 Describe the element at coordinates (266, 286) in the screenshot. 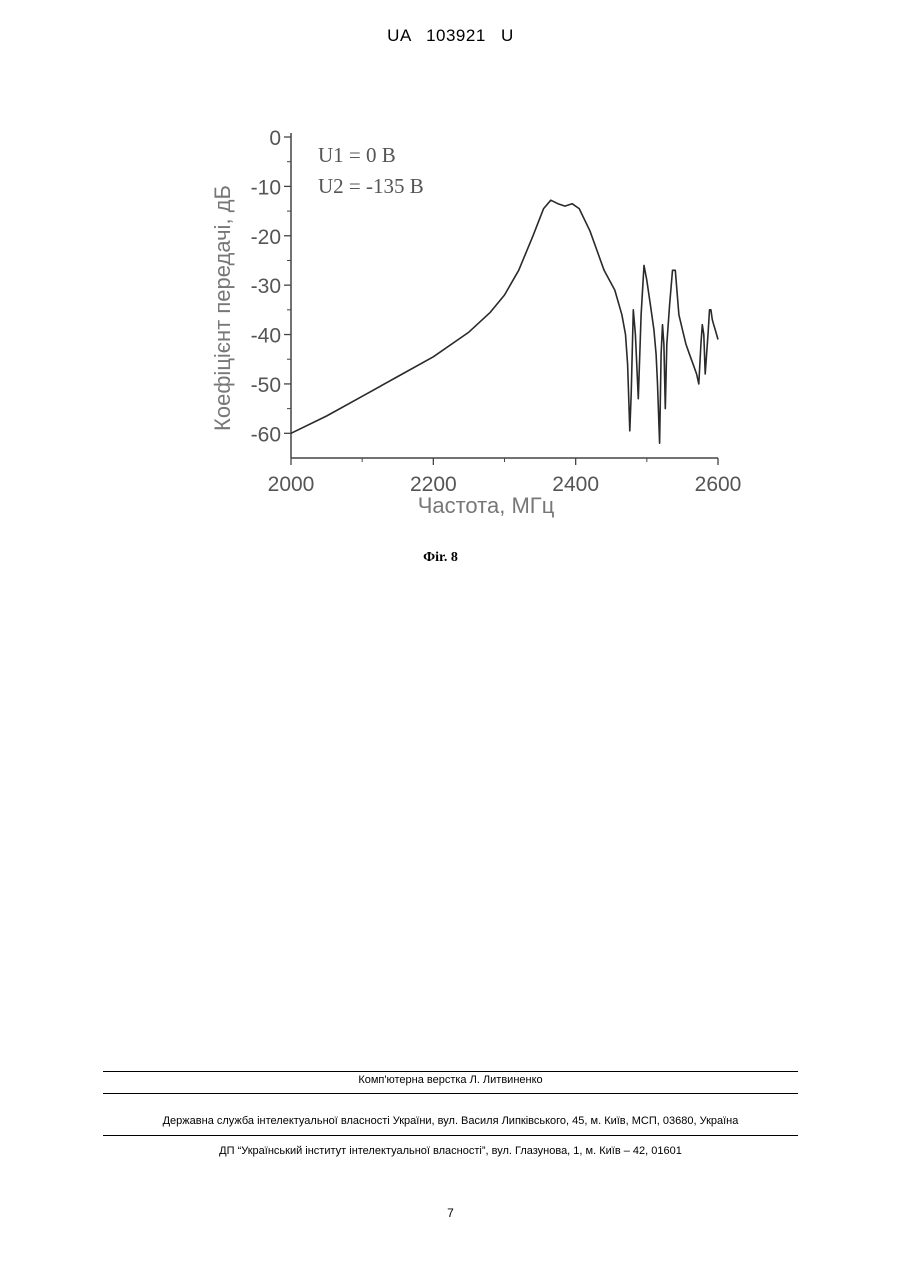

I see `y-tick-label: -30` at that location.